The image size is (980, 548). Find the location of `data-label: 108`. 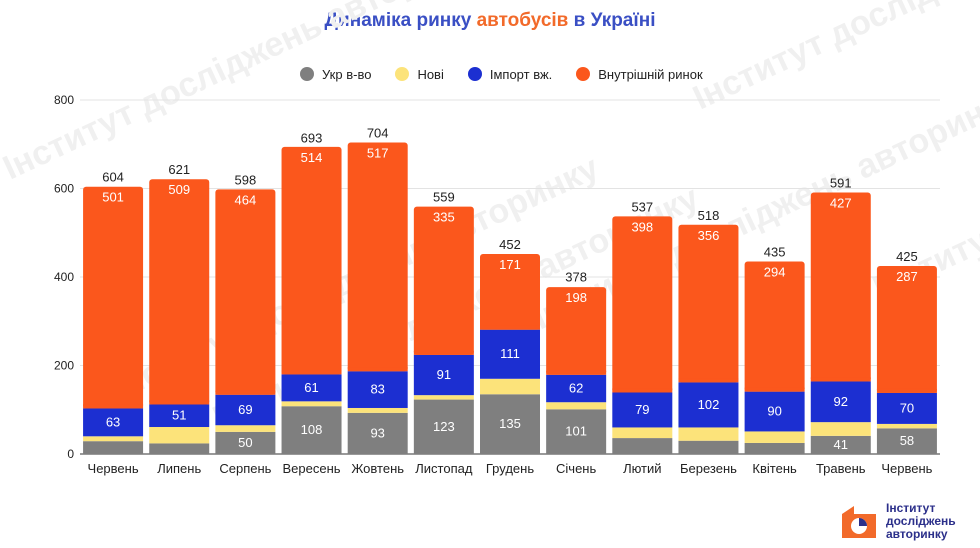

data-label: 108 is located at coordinates (312, 429).